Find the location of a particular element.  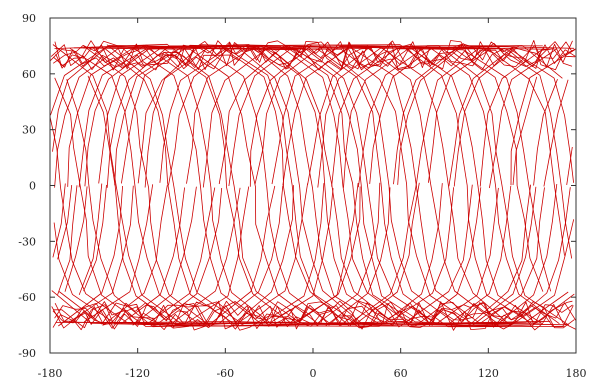

x-tick-label: 120 is located at coordinates (488, 373).